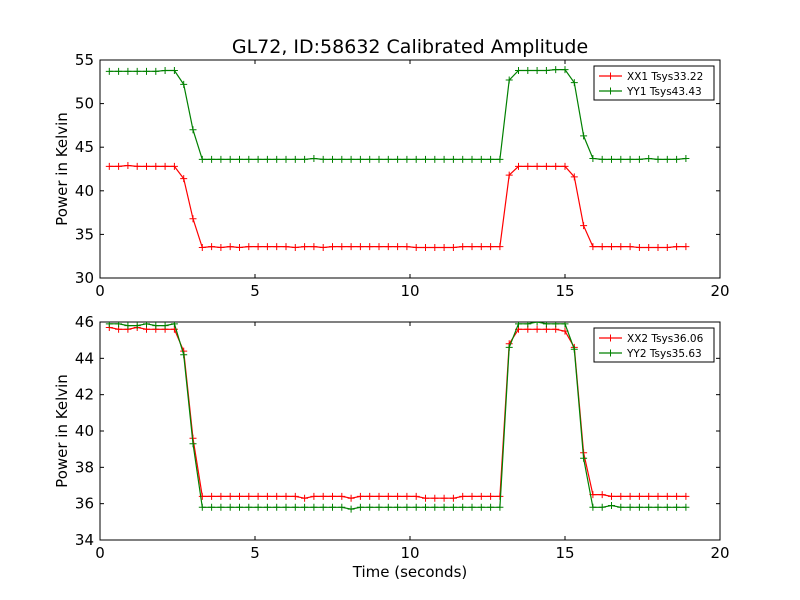 Image resolution: width=800 pixels, height=600 pixels. Describe the element at coordinates (610, 353) in the screenshot. I see `legend-marker` at that location.